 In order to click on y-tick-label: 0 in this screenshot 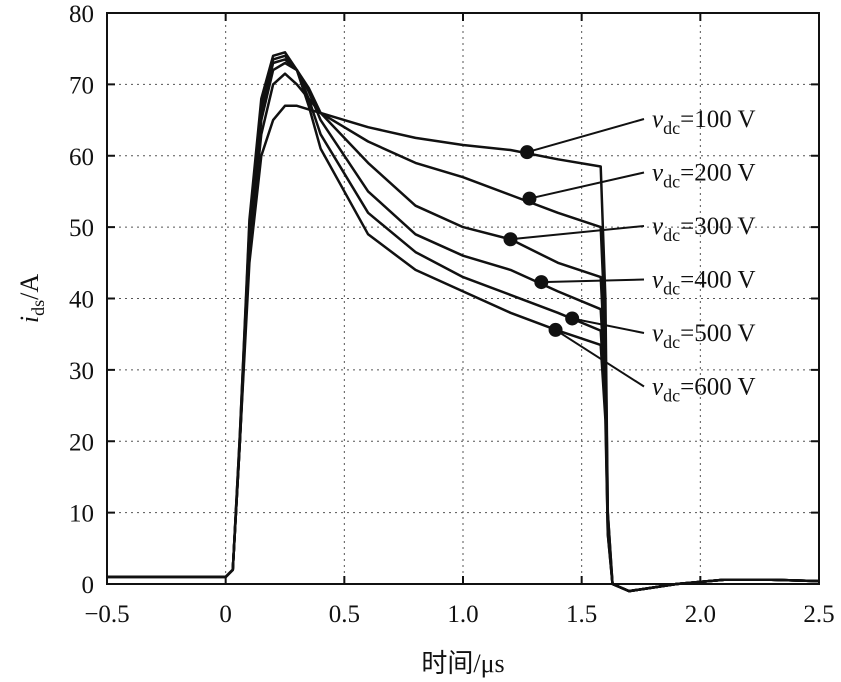, I will do `click(88, 585)`.